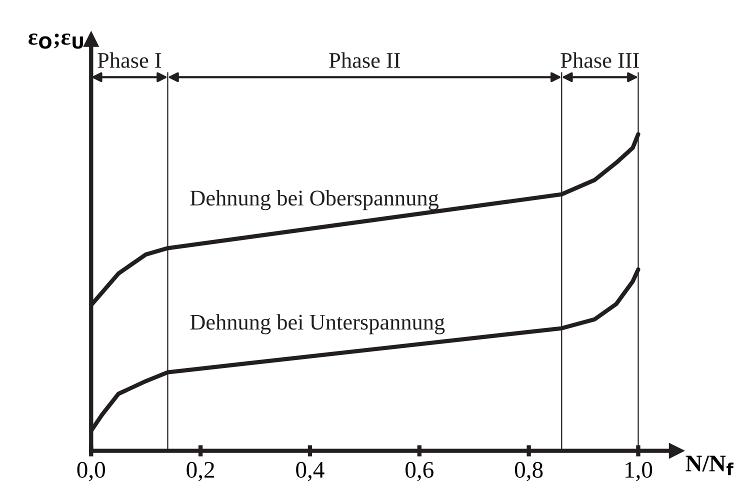  I want to click on x-tick-label: 0,4, so click(310, 472).